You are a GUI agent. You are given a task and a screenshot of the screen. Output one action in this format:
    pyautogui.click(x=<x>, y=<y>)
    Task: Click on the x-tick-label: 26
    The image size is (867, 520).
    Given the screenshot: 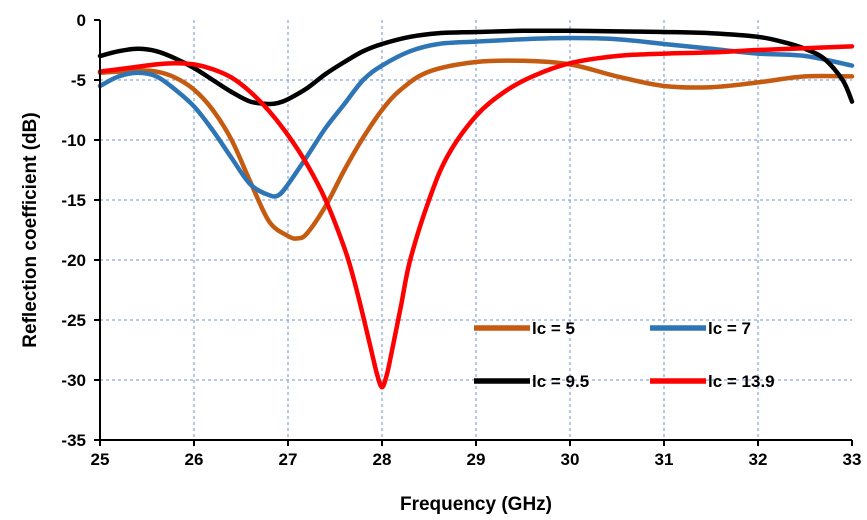 What is the action you would take?
    pyautogui.click(x=194, y=459)
    